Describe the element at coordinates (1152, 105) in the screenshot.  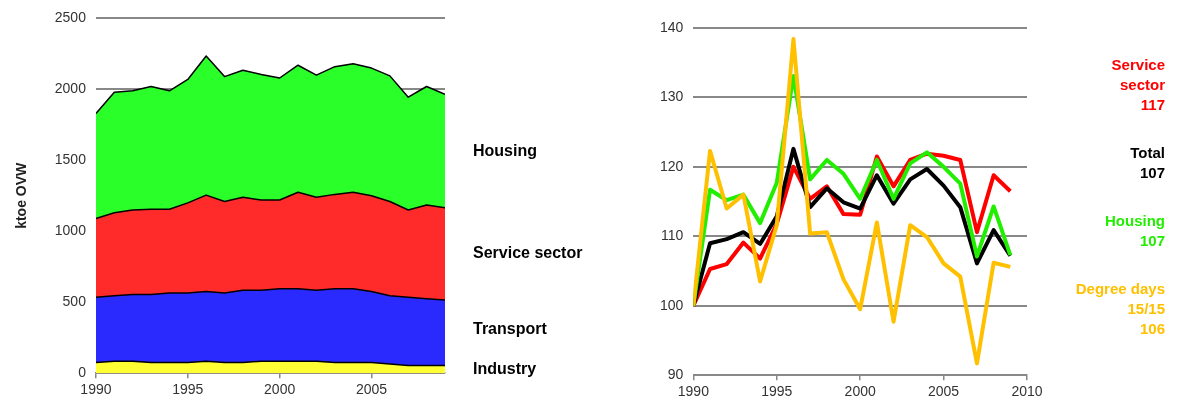
I see `text: 117` at that location.